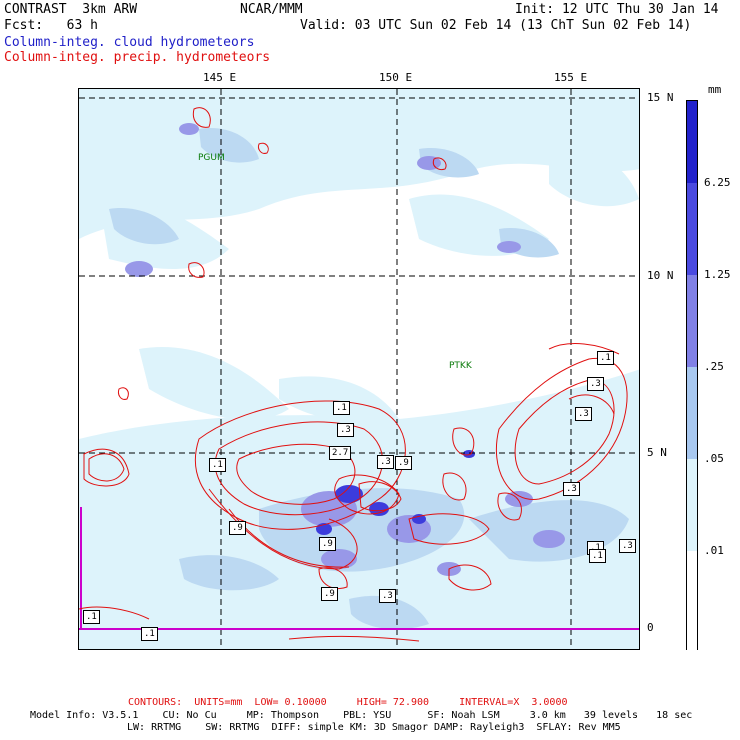 Image resolution: width=740 pixels, height=740 pixels. I want to click on cloud-field-heavy, so click(395, 492).